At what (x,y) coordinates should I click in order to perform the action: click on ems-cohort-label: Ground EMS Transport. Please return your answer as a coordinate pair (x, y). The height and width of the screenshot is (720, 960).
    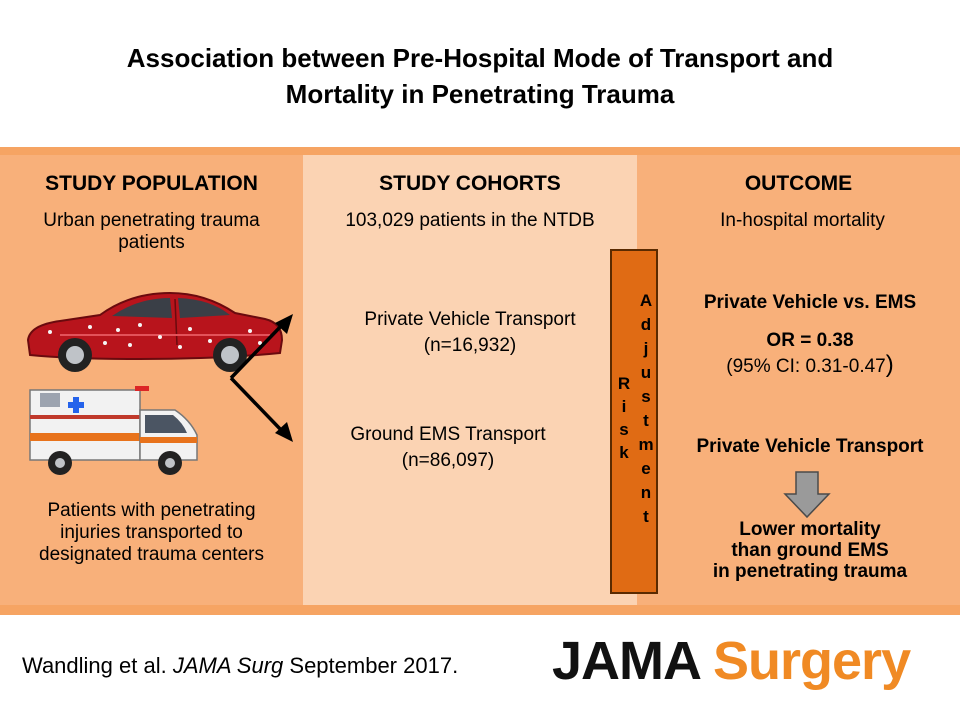
    Looking at the image, I should click on (448, 434).